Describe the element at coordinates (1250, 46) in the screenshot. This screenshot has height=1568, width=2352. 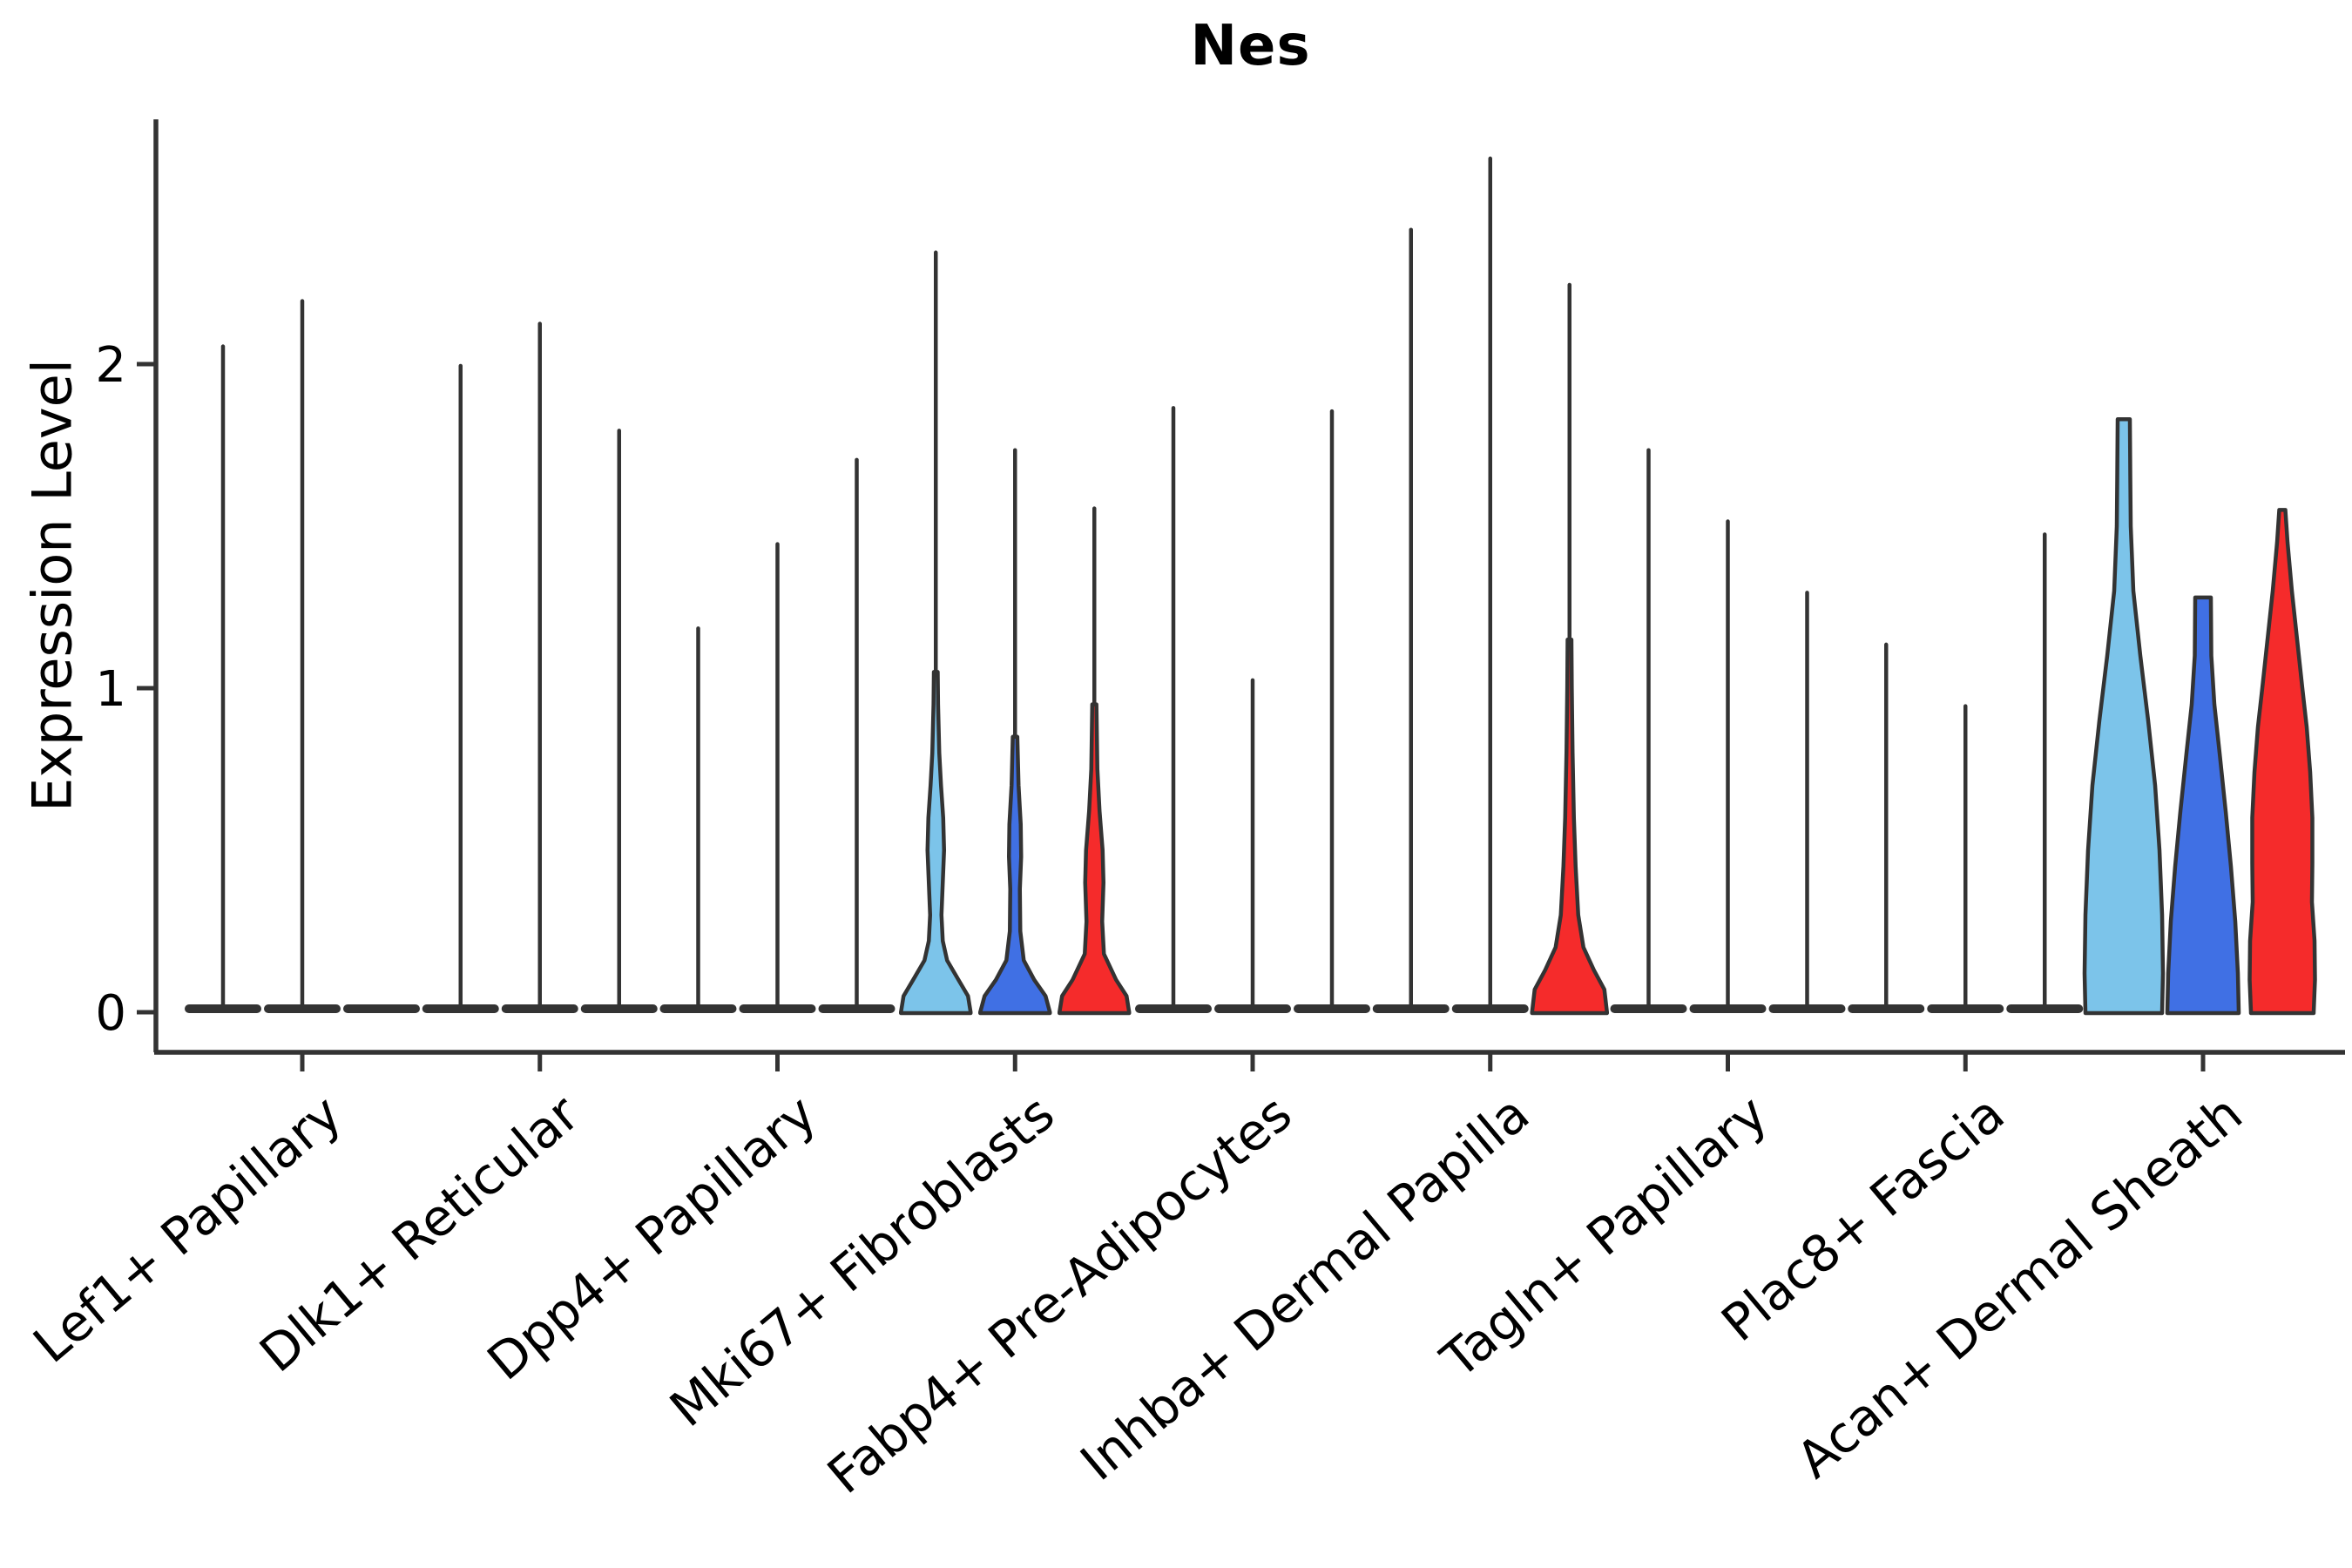
I see `chart-title: Nes` at that location.